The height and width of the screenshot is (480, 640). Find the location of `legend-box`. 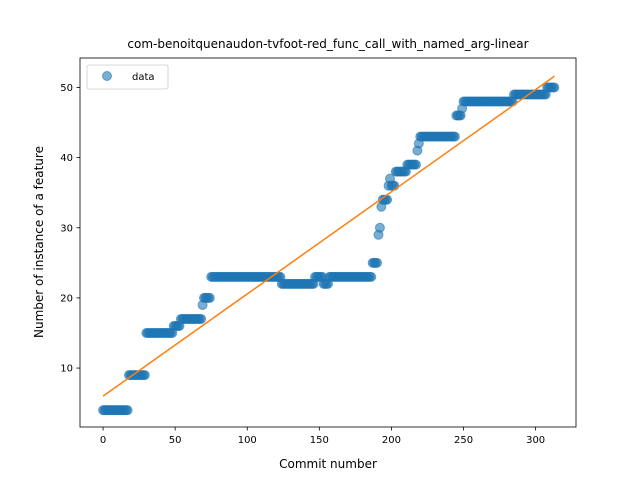

legend-box is located at coordinates (127, 77).